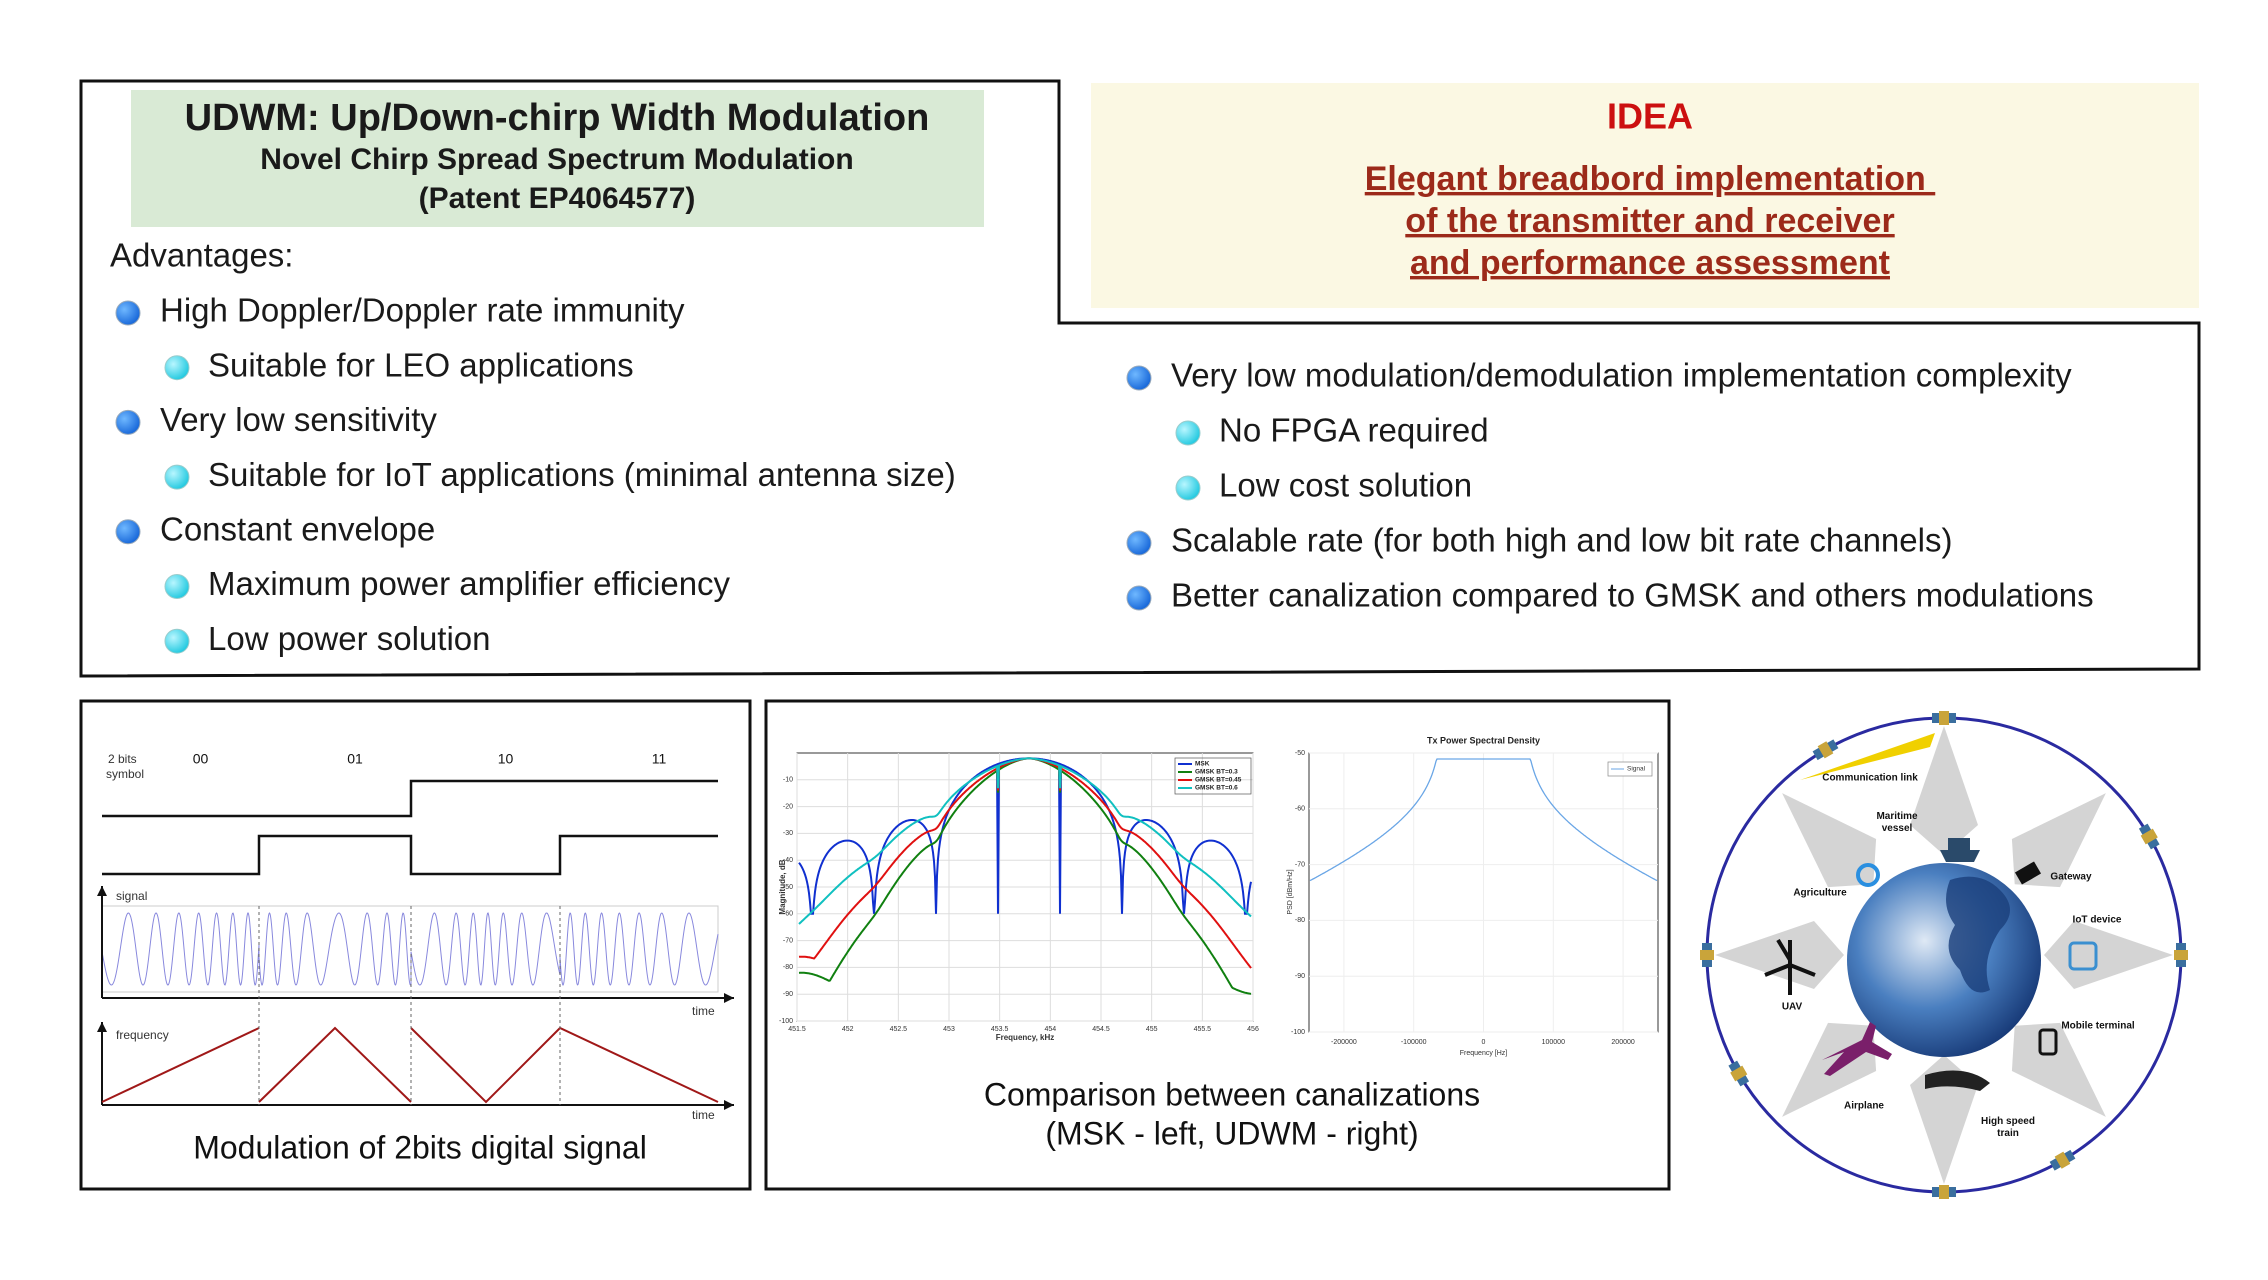 This screenshot has width=2268, height=1280. What do you see at coordinates (1000, 1029) in the screenshot?
I see `x-tick-label: 453.5` at bounding box center [1000, 1029].